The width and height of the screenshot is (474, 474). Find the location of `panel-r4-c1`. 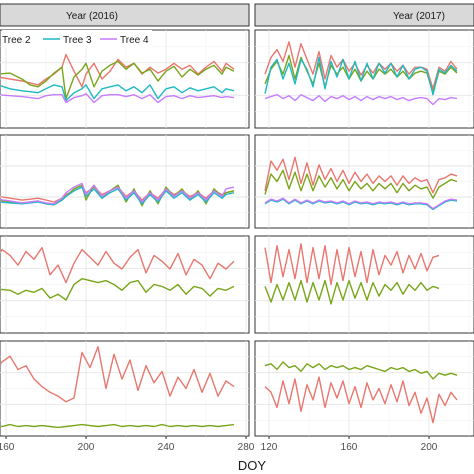

panel-r4-c1 is located at coordinates (125, 388).